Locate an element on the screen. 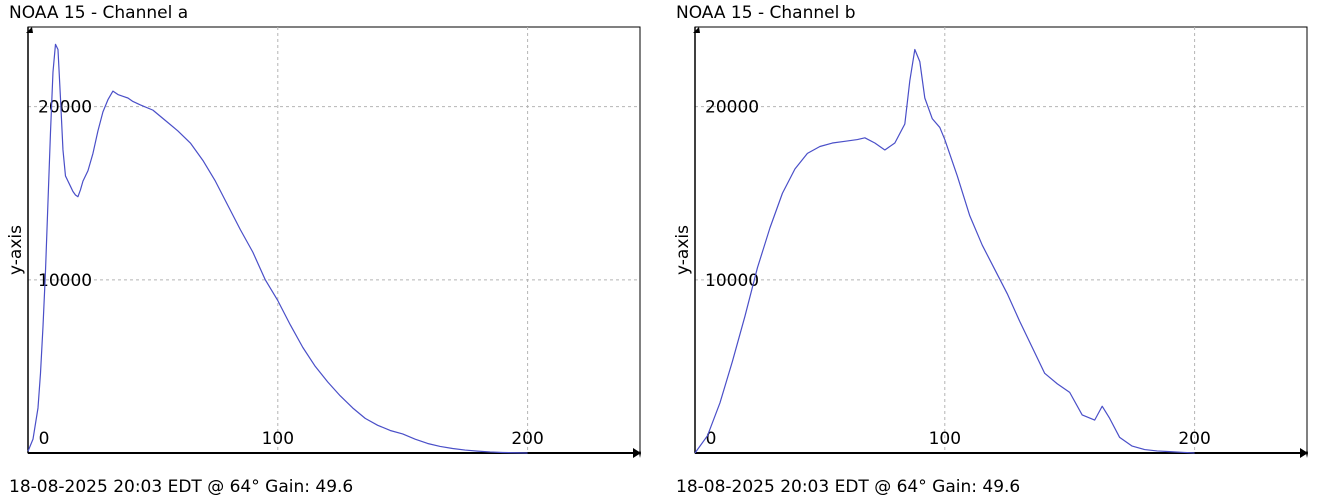 The height and width of the screenshot is (500, 1334). chart-title: NOAA 15 - Channel a is located at coordinates (99, 13).